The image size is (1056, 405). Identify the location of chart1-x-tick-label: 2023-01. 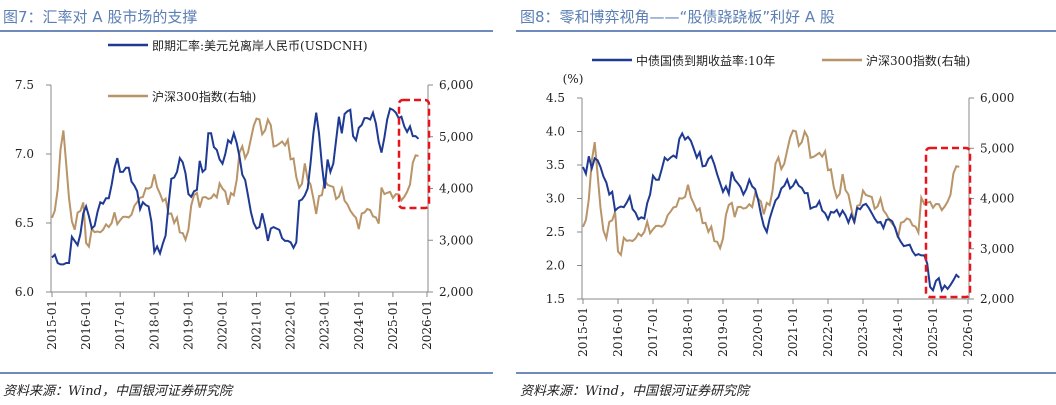
(325, 325).